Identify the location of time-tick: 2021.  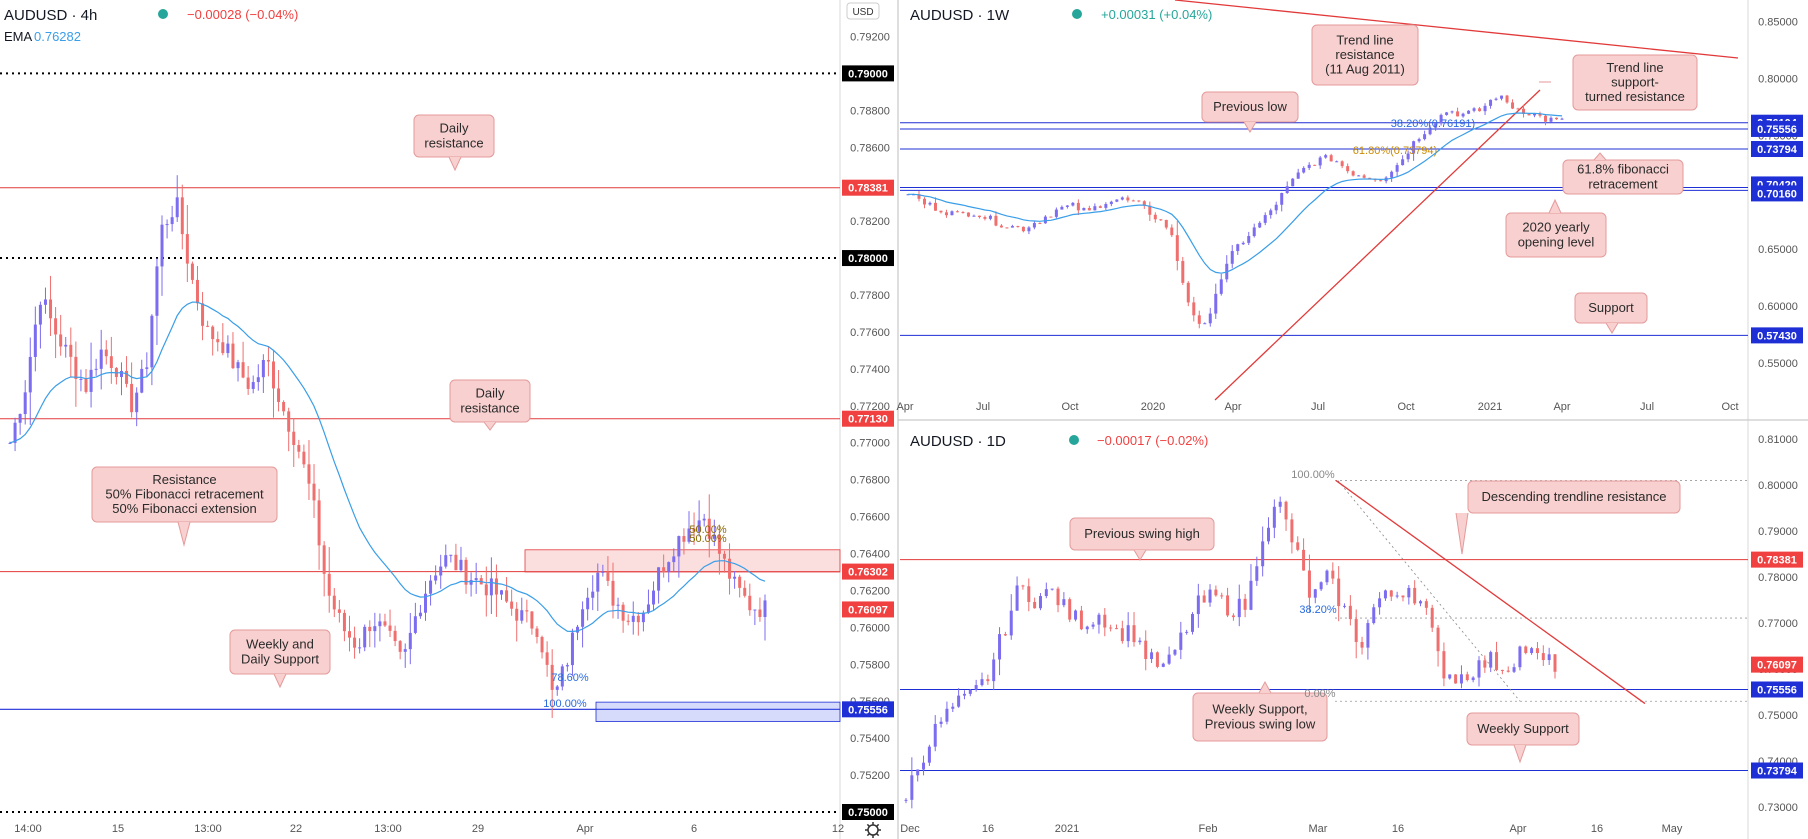
(1067, 829).